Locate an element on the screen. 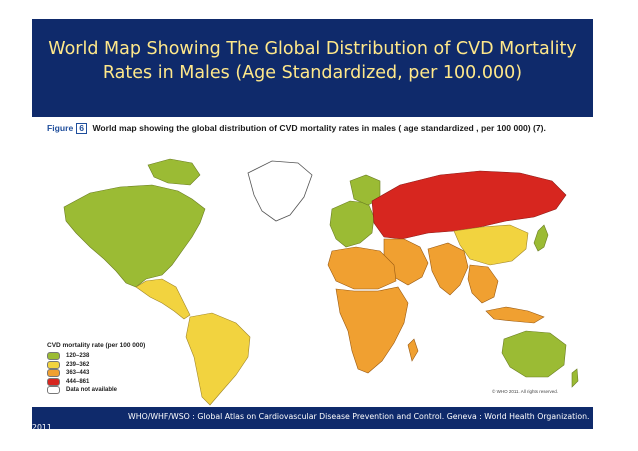 The width and height of the screenshot is (638, 451). legend-item: 363–443 is located at coordinates (122, 373).